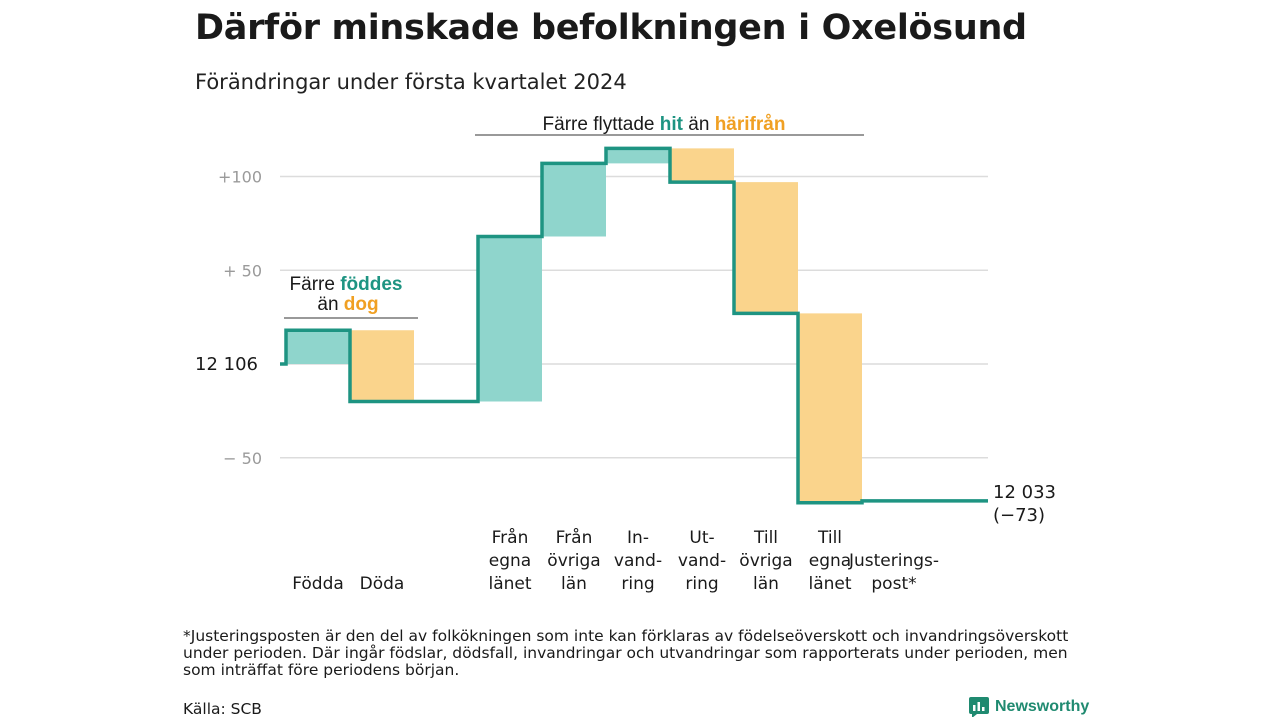 Image resolution: width=1280 pixels, height=720 pixels. What do you see at coordinates (318, 584) in the screenshot?
I see `x-category-label: Födda` at bounding box center [318, 584].